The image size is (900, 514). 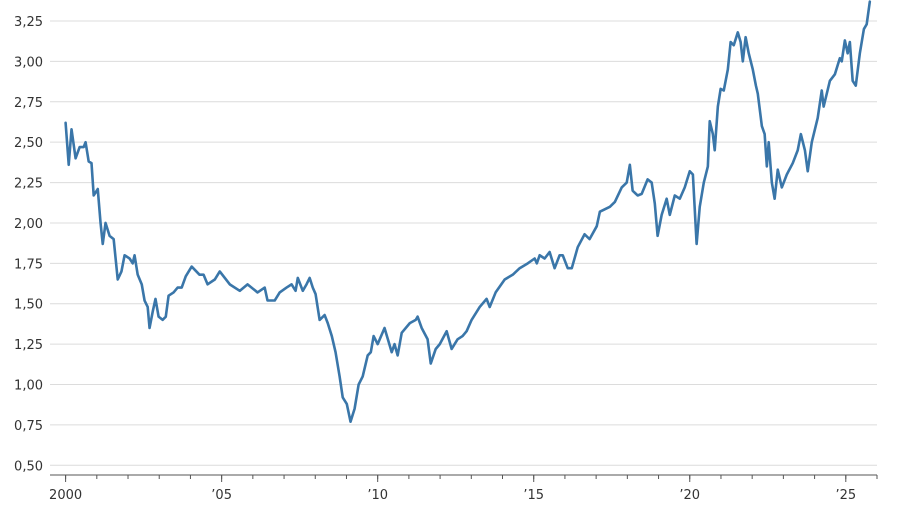 What do you see at coordinates (28, 184) in the screenshot?
I see `y-tick-label: 2,25` at bounding box center [28, 184].